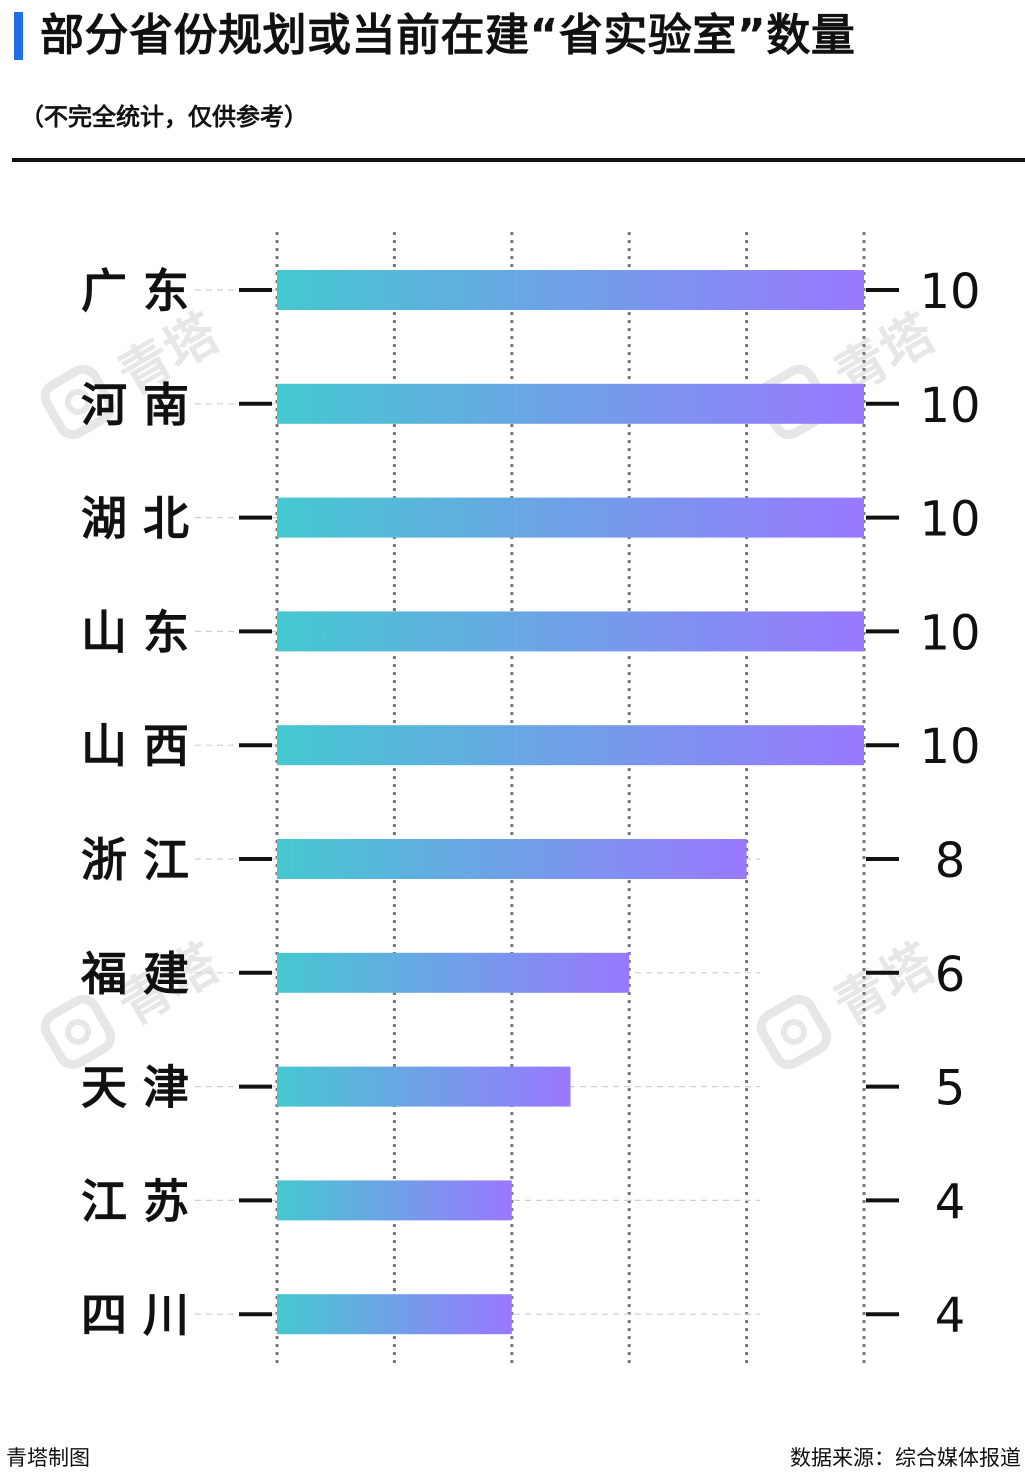  Describe the element at coordinates (135, 1088) in the screenshot. I see `category-label: 天 津` at that location.